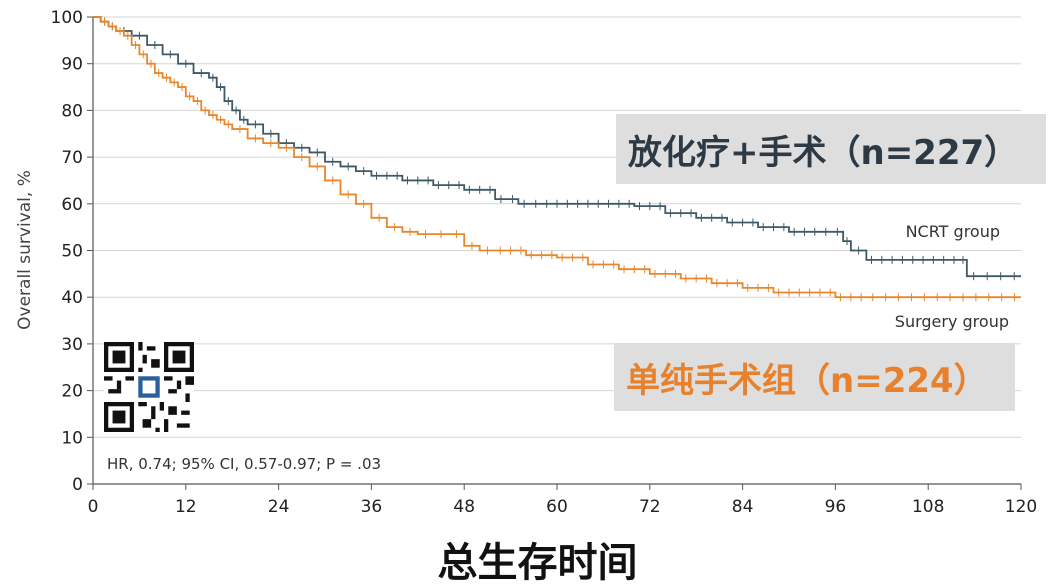  I want to click on y-tick-label: 100, so click(67, 18).